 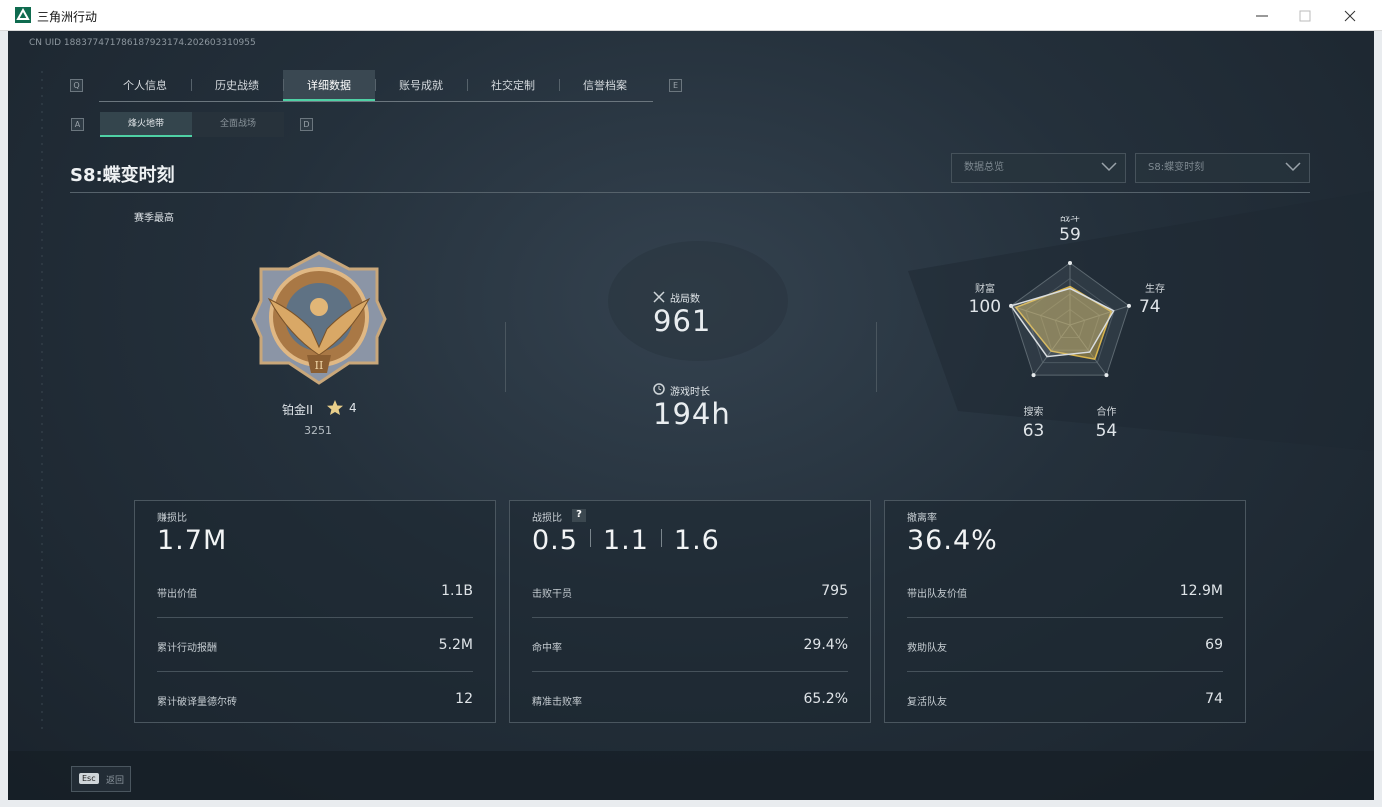 What do you see at coordinates (319, 318) in the screenshot?
I see `rank-medal: II` at bounding box center [319, 318].